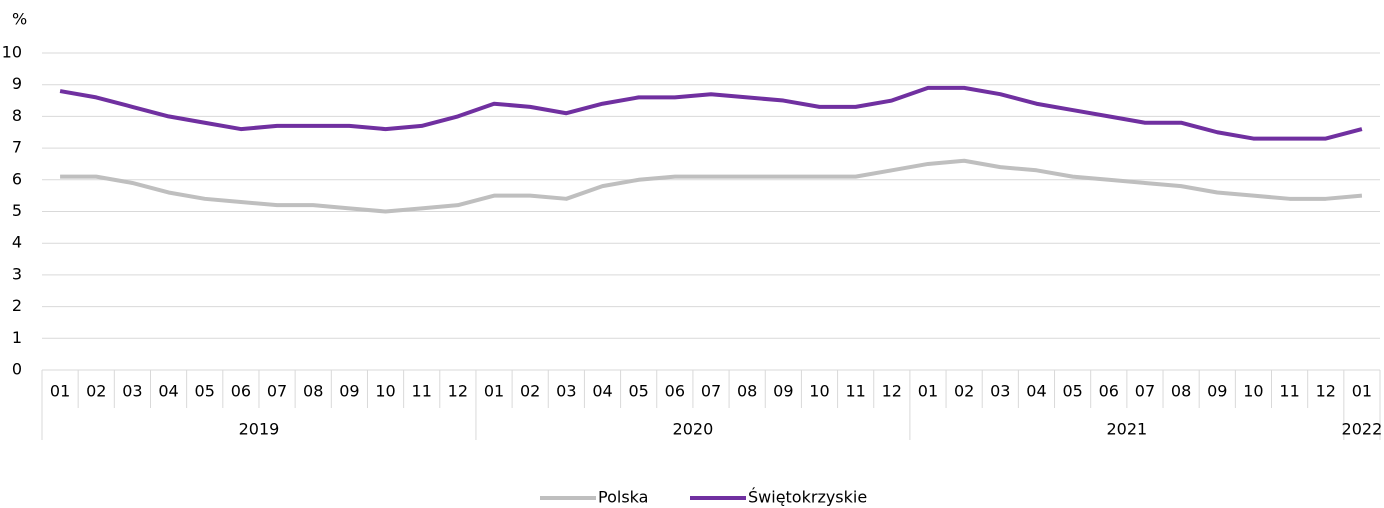  Describe the element at coordinates (17, 337) in the screenshot. I see `y-tick-label: 1` at that location.